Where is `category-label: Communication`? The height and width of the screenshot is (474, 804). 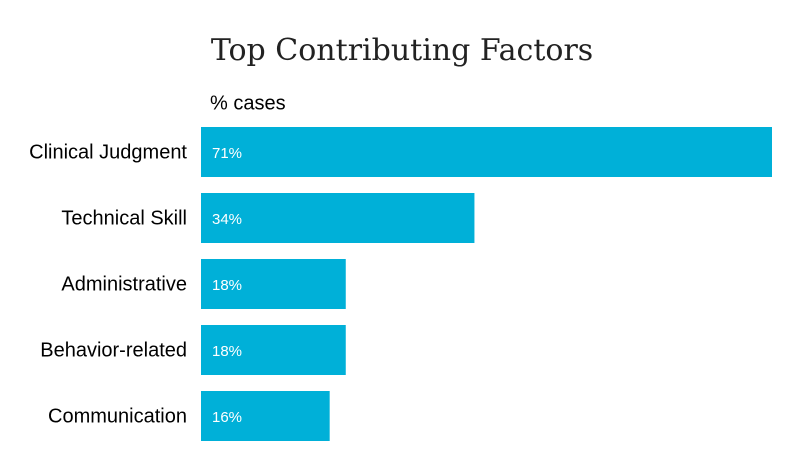
category-label: Communication is located at coordinates (117, 416).